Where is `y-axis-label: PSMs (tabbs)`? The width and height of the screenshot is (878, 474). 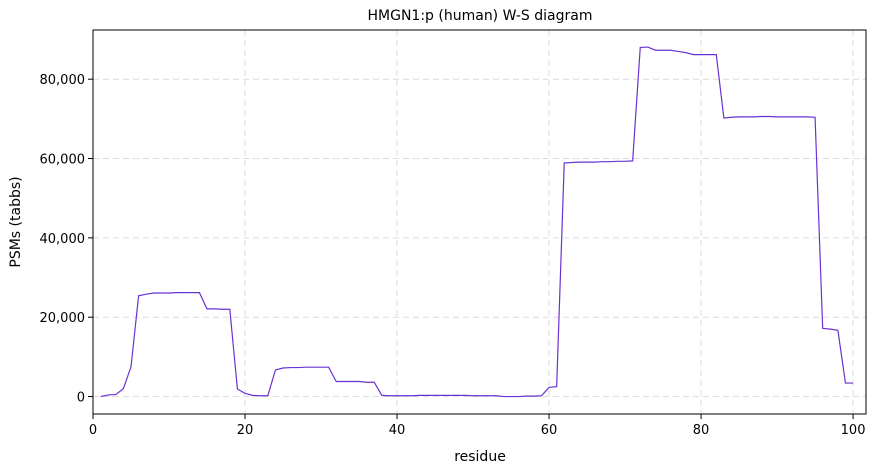
y-axis-label: PSMs (tabbs) is located at coordinates (16, 221).